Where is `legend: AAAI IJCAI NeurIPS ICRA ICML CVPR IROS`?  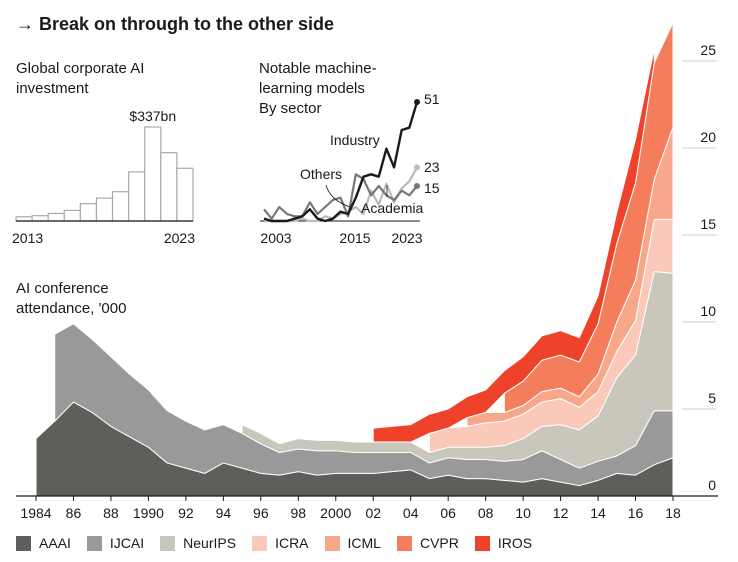
legend: AAAI IJCAI NeurIPS ICRA ICML CVPR IROS is located at coordinates (274, 543).